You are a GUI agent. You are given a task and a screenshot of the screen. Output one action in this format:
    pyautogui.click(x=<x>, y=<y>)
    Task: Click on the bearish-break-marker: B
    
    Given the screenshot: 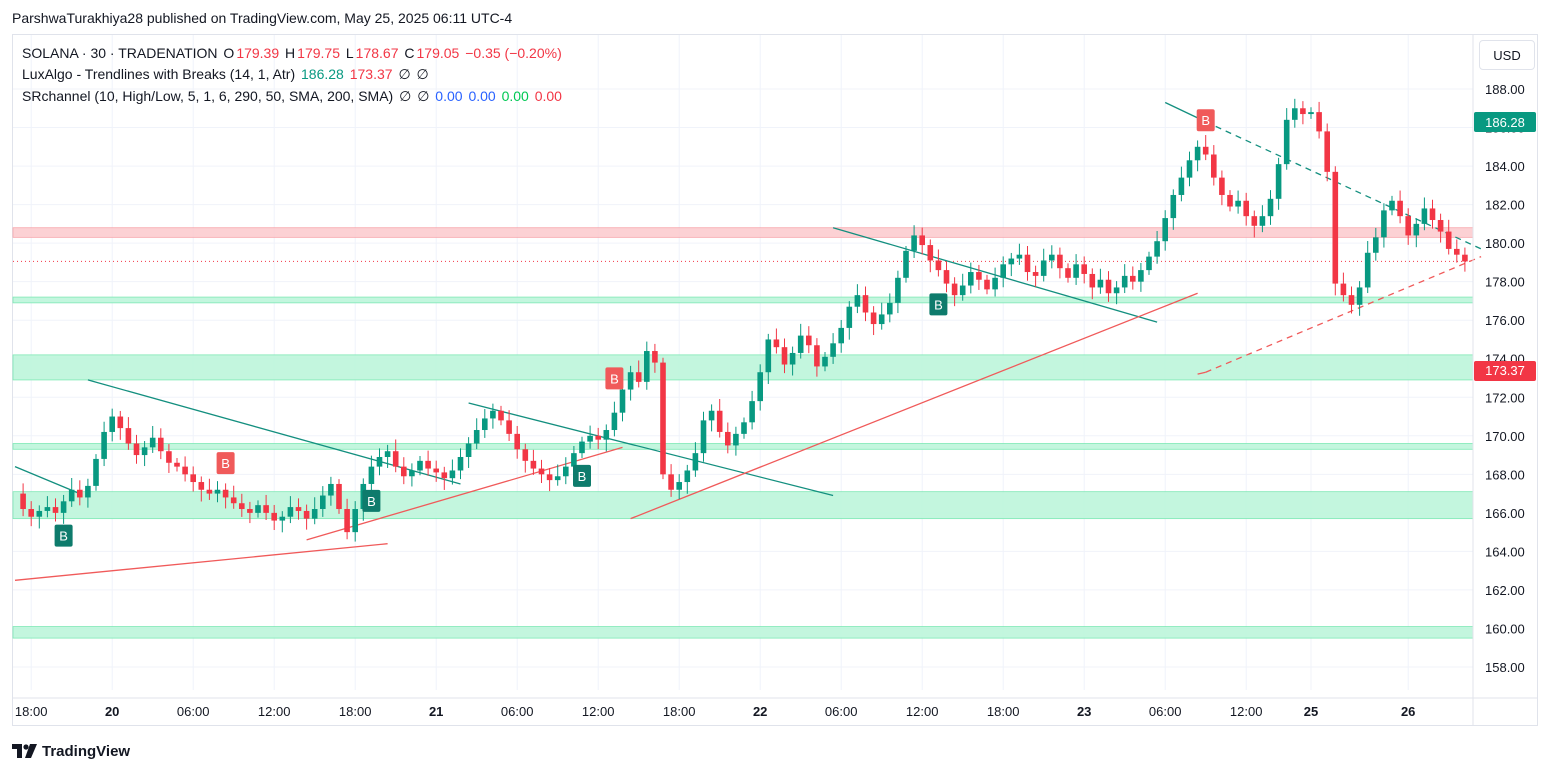 What is the action you would take?
    pyautogui.click(x=1205, y=120)
    